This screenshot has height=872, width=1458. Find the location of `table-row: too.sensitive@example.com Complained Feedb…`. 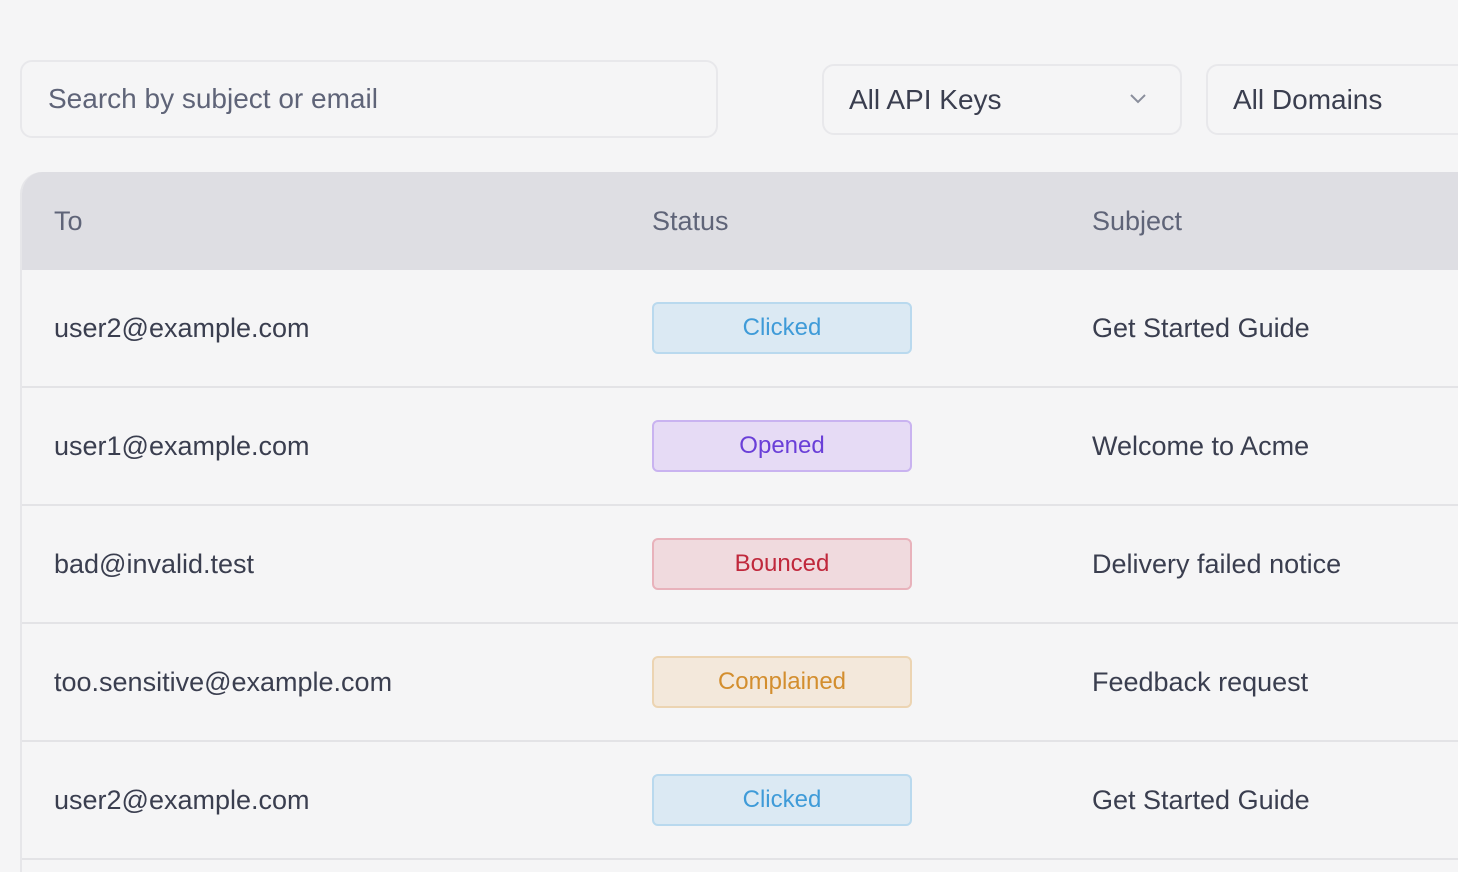

table-row: too.sensitive@example.com Complained Feedb… is located at coordinates (740, 683).